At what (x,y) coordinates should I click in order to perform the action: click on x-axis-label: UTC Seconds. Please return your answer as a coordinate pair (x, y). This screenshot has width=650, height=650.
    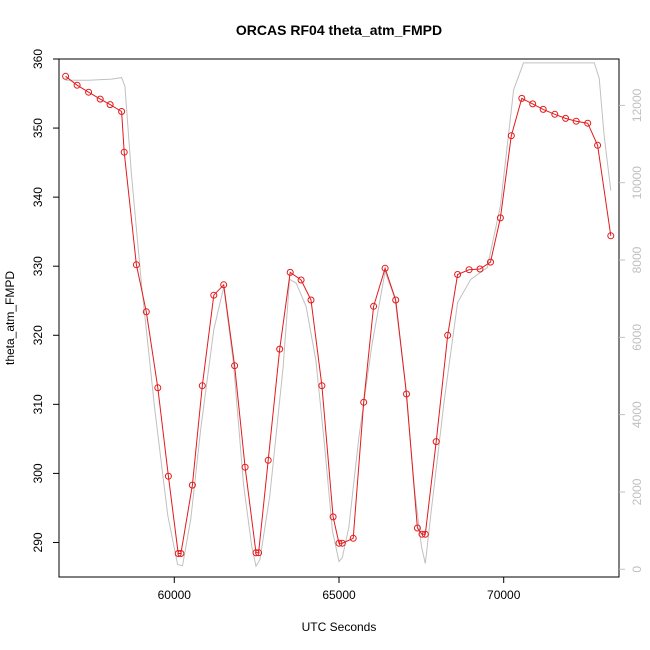
    Looking at the image, I should click on (339, 627).